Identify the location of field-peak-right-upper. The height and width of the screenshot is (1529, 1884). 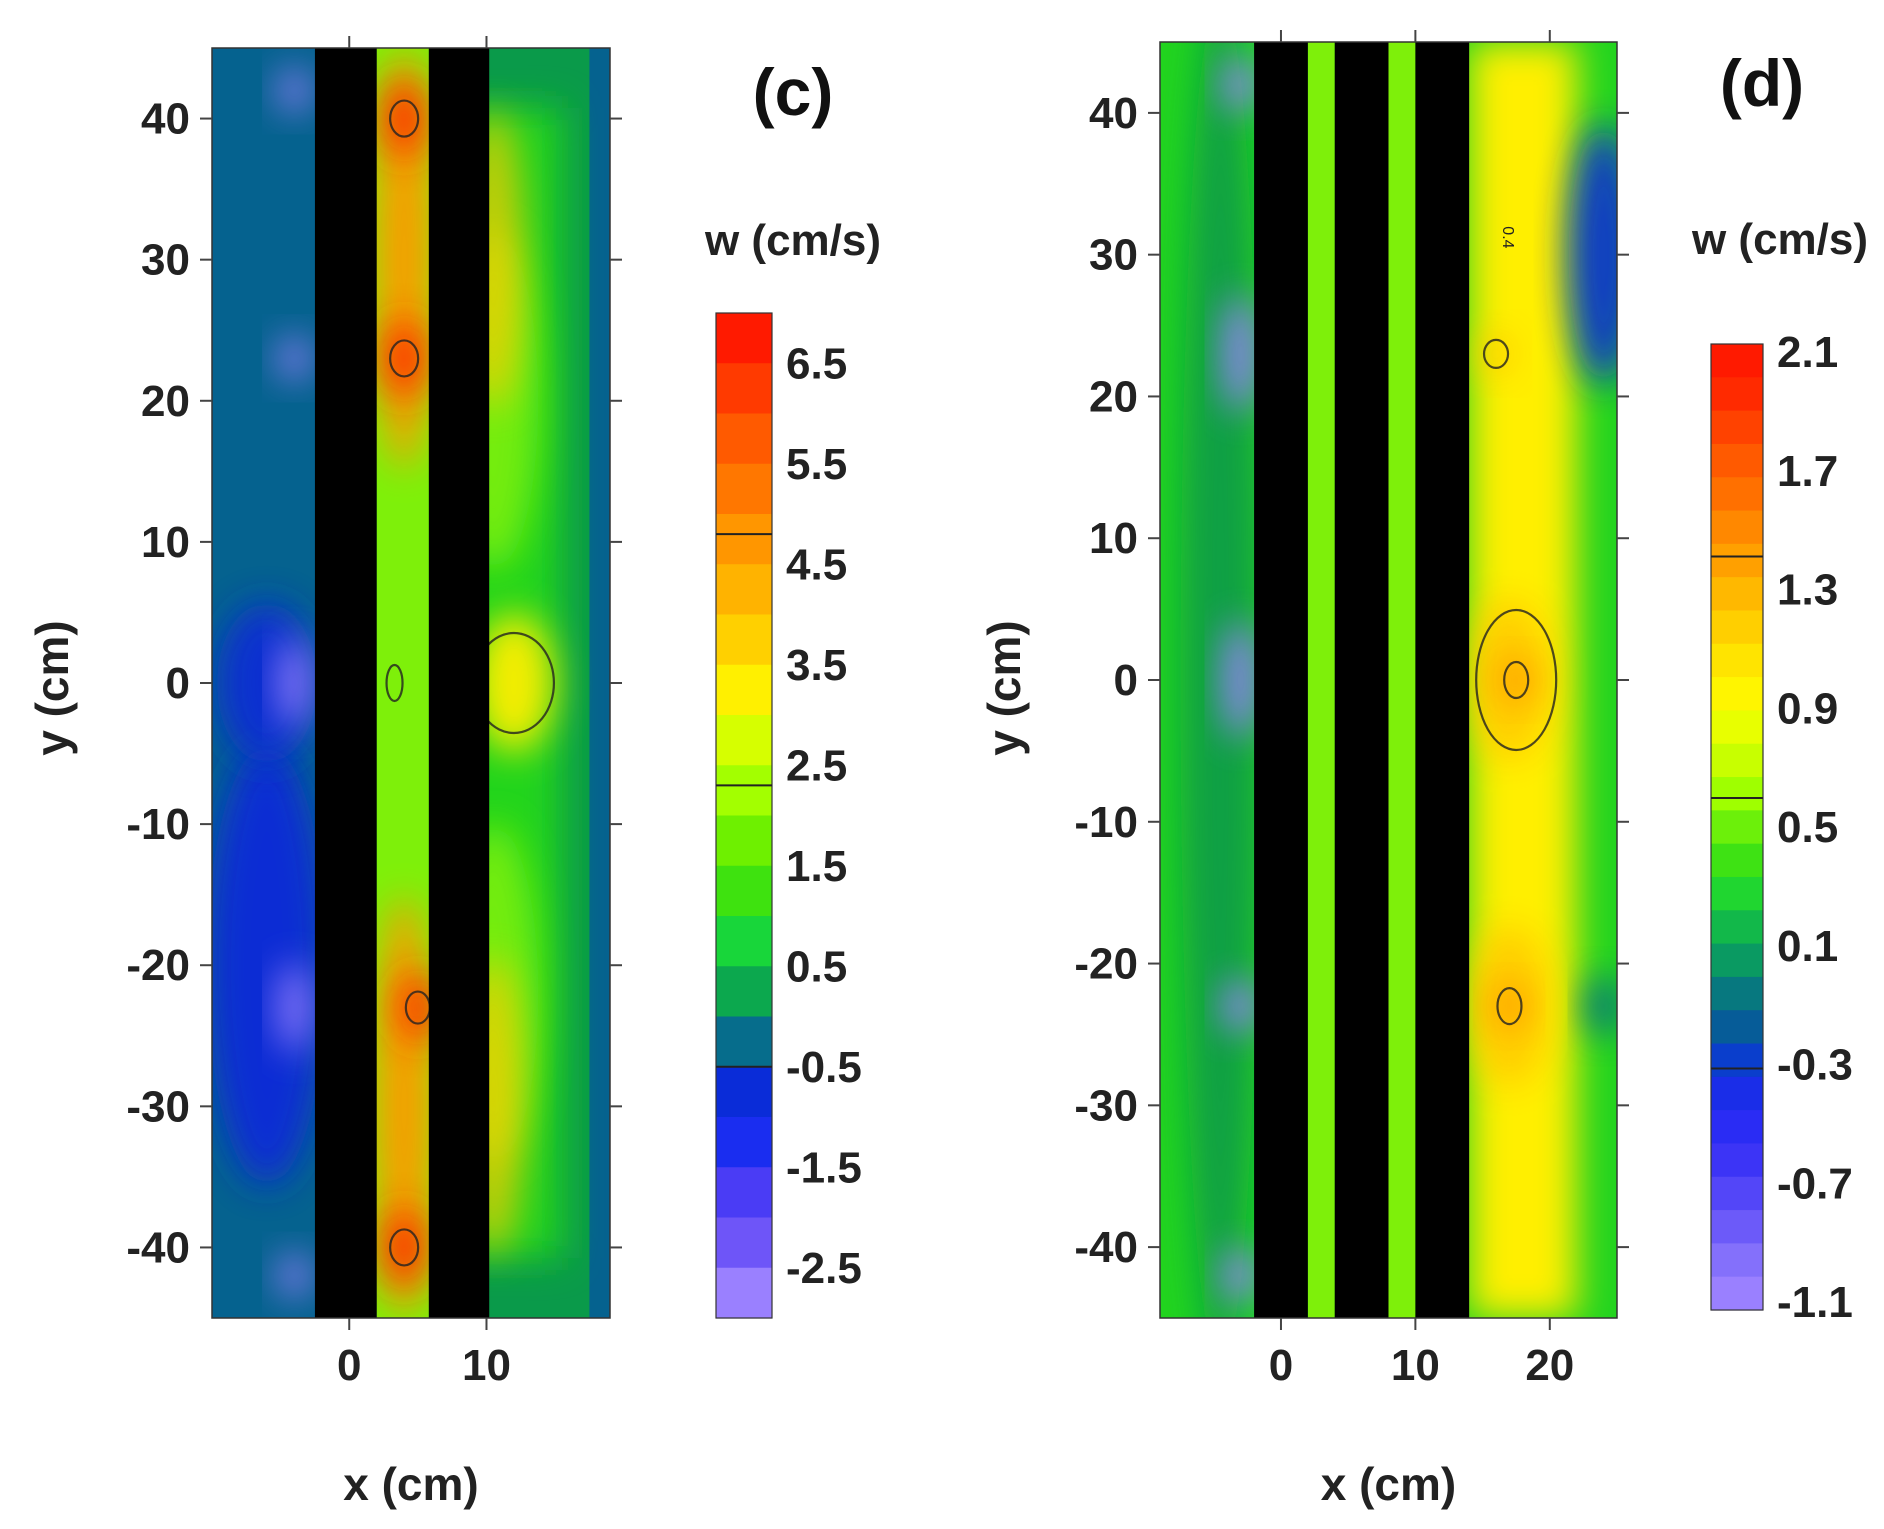
(1496, 353).